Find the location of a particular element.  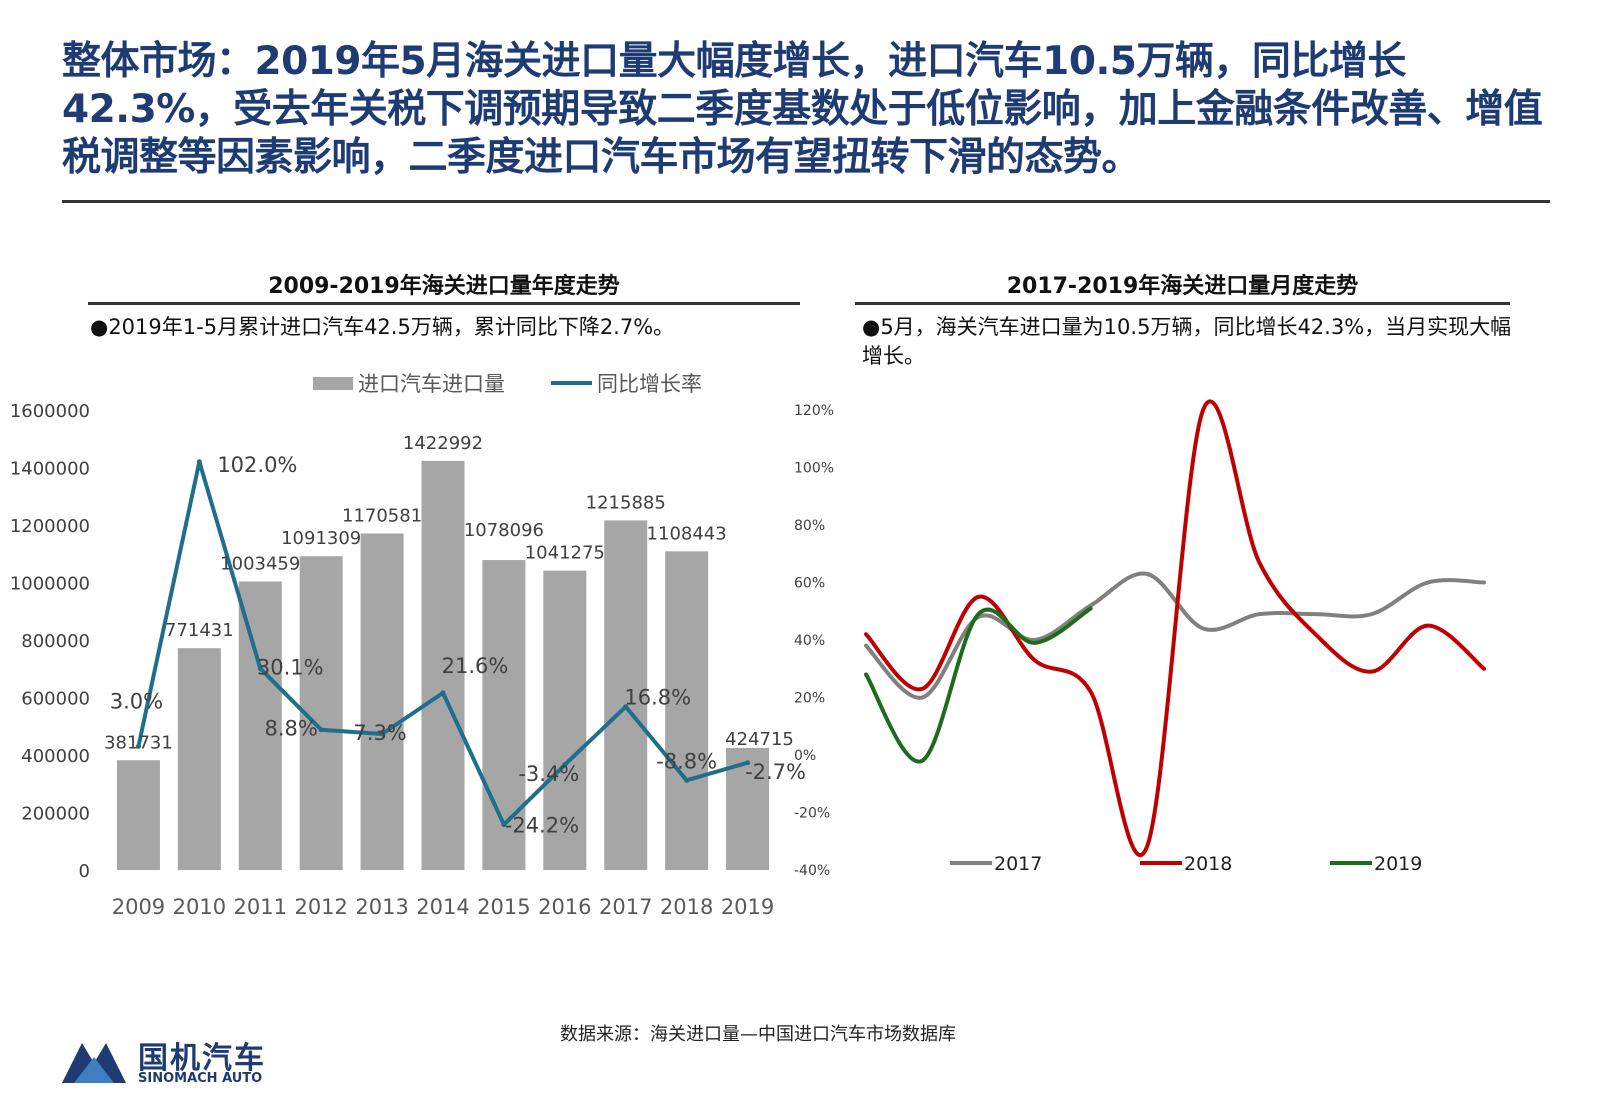

growth-point-2012 is located at coordinates (321, 730).